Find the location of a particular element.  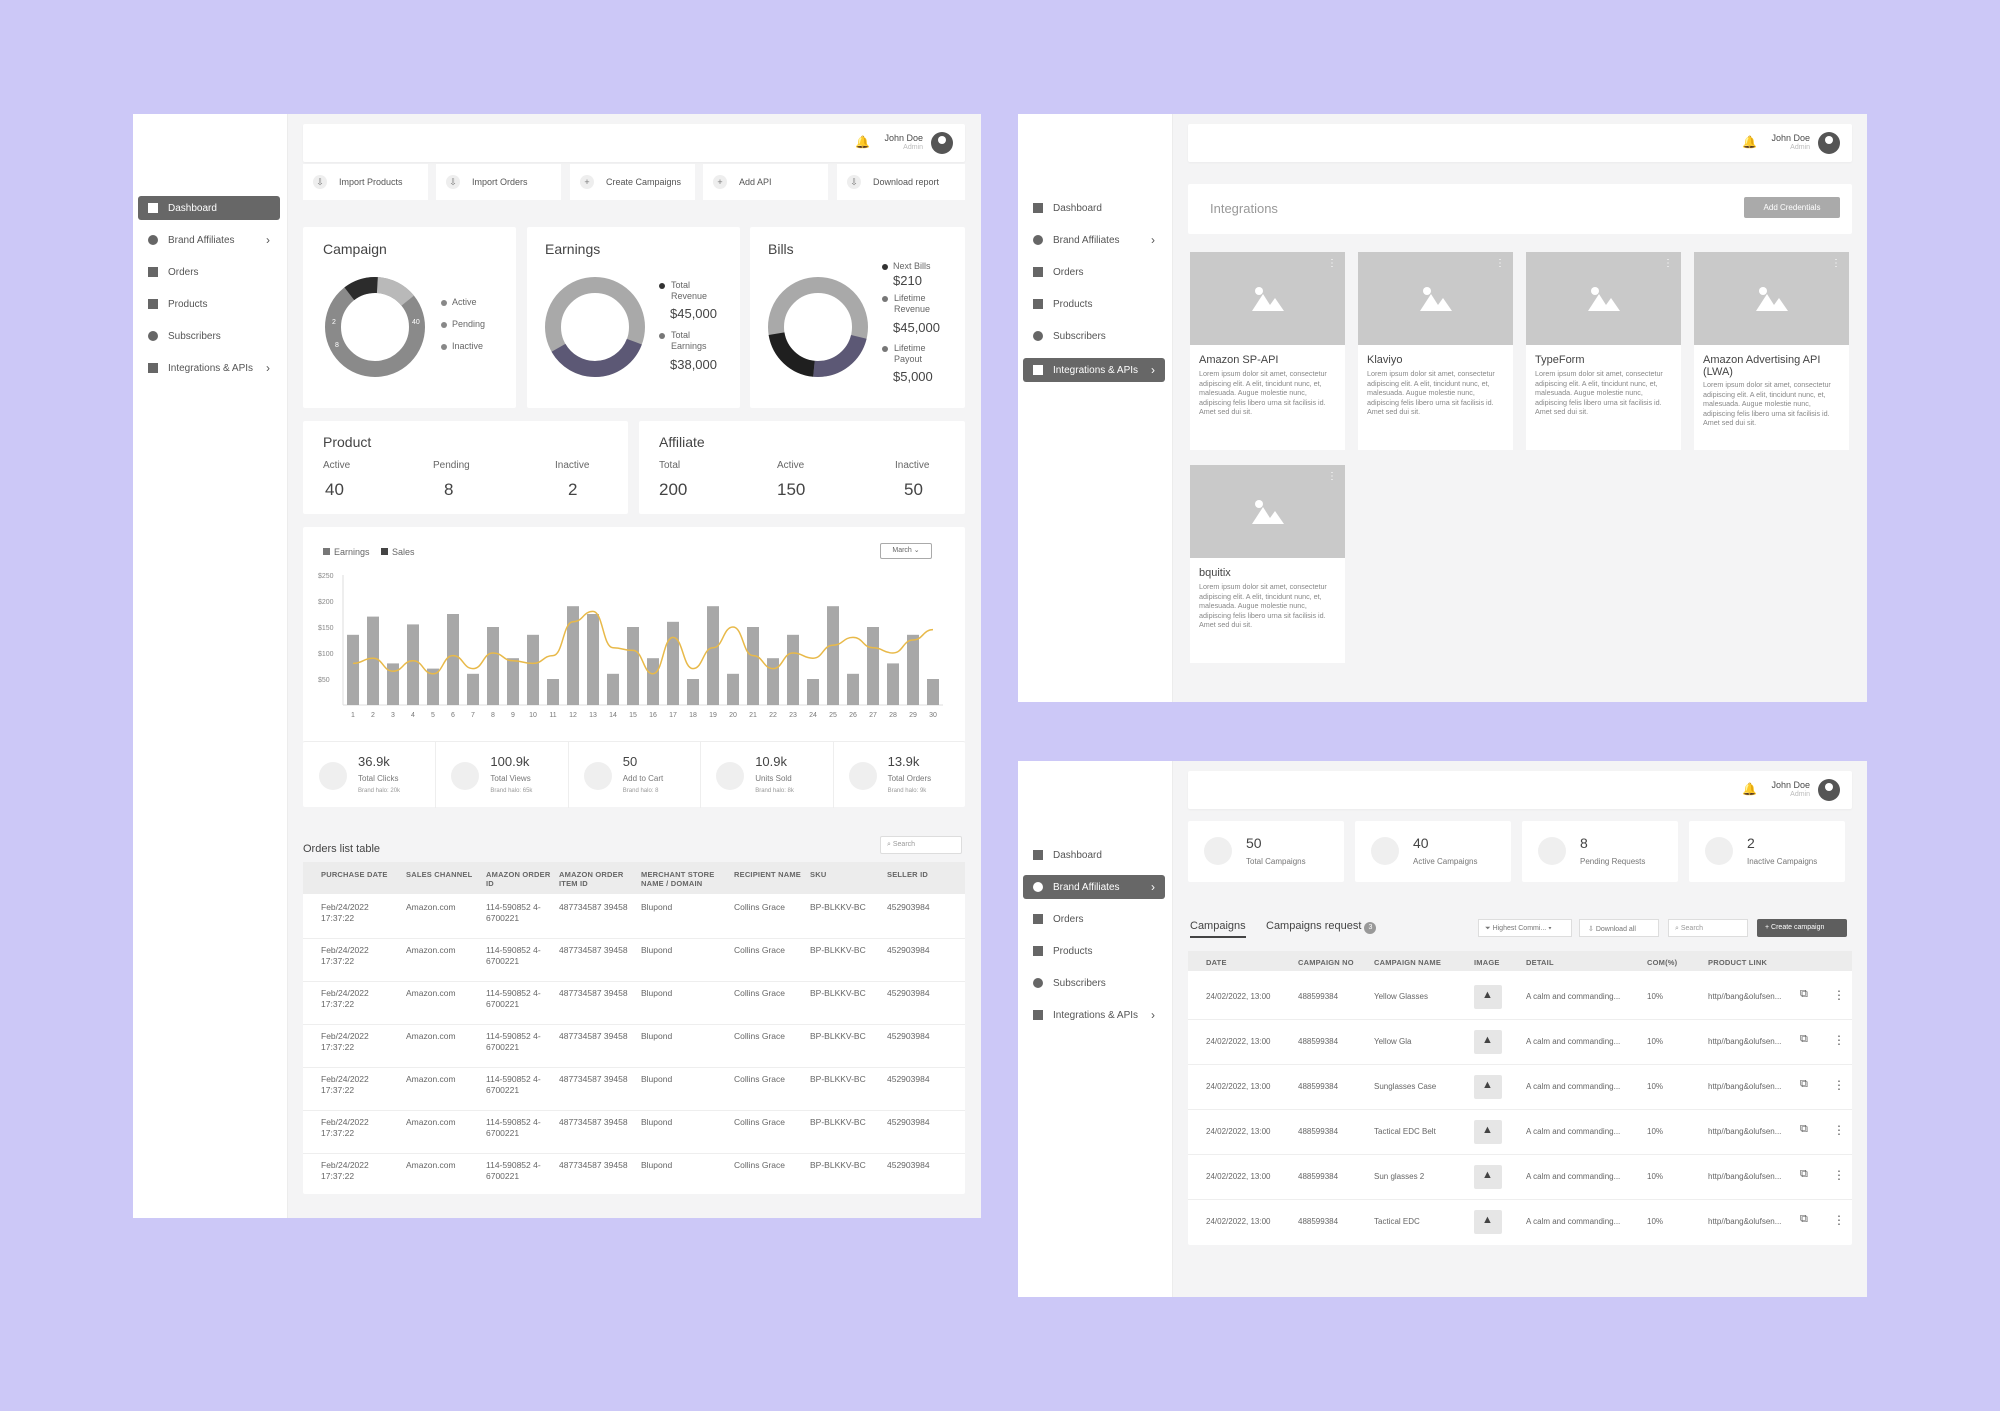

create-campaigns-button: + Create Campaigns is located at coordinates (632, 182).